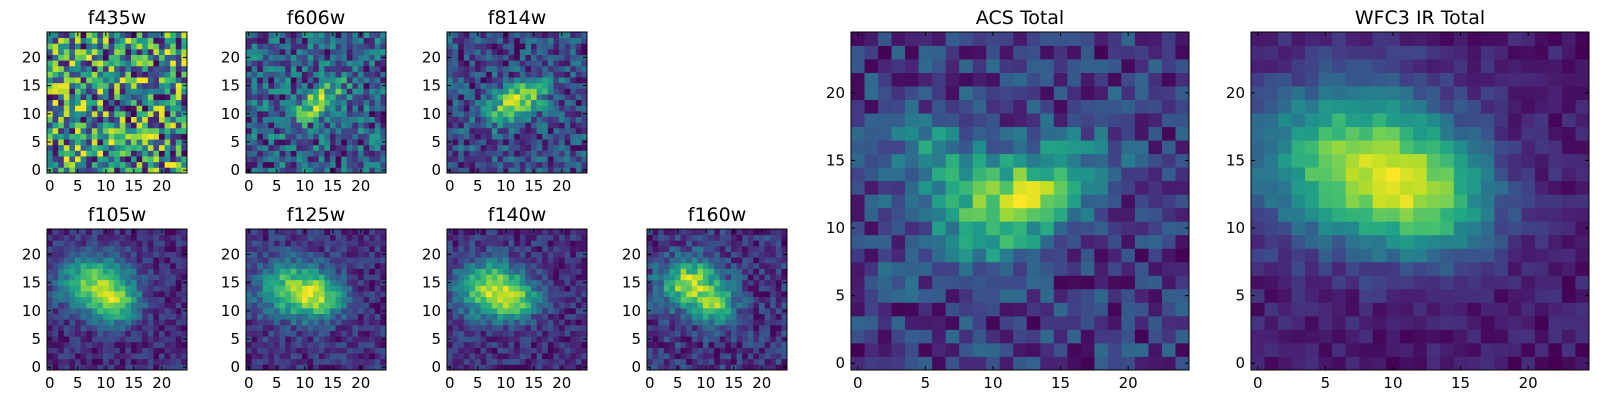 This screenshot has width=1600, height=400. What do you see at coordinates (230, 254) in the screenshot?
I see `y-tick-label: 20` at bounding box center [230, 254].